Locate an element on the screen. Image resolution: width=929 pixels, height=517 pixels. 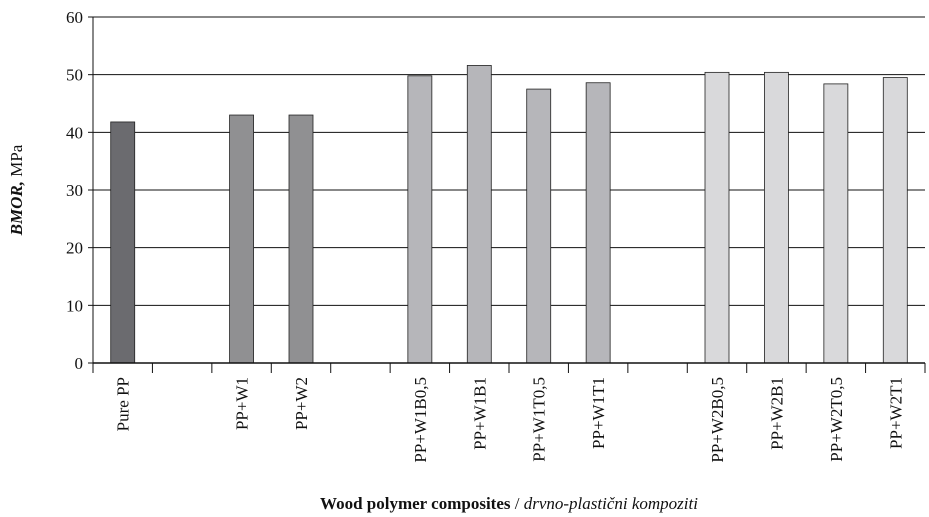
y-tick-label: 60 is located at coordinates (74, 17).